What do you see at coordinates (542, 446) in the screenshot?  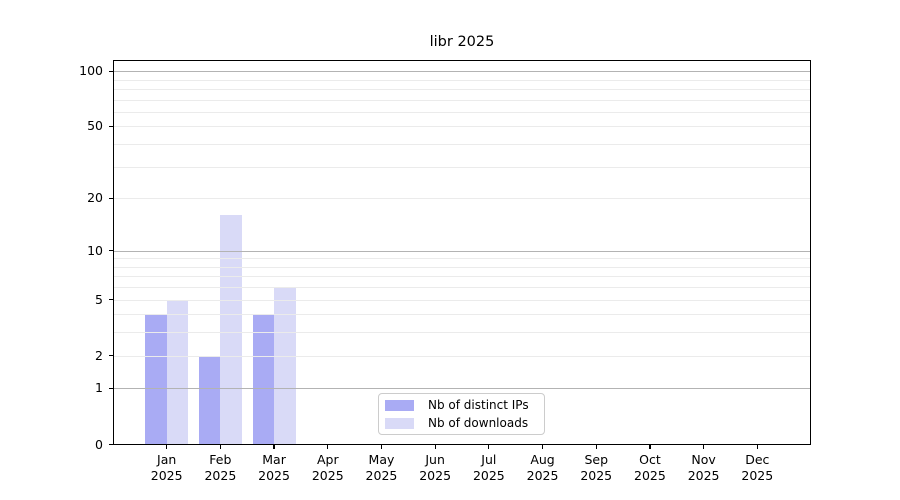 I see `x-tick-mark-aug` at bounding box center [542, 446].